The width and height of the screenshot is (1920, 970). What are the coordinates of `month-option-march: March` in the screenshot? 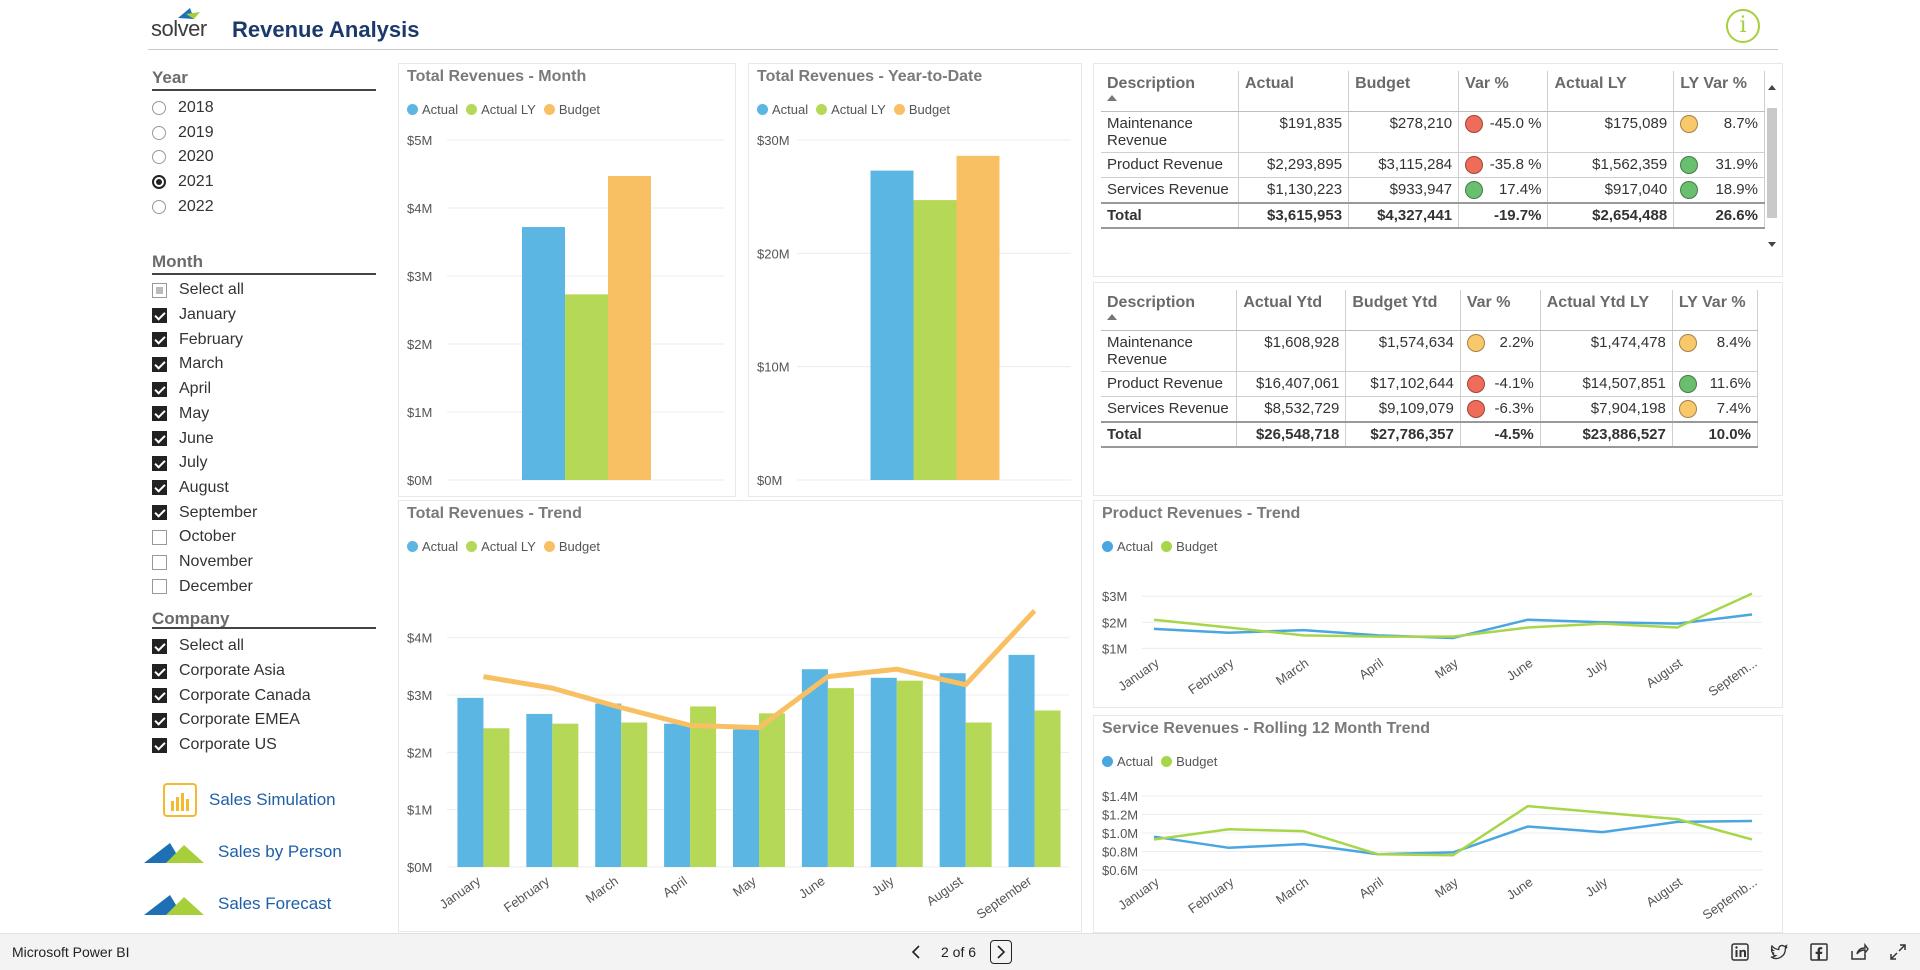 It's located at (187, 364).